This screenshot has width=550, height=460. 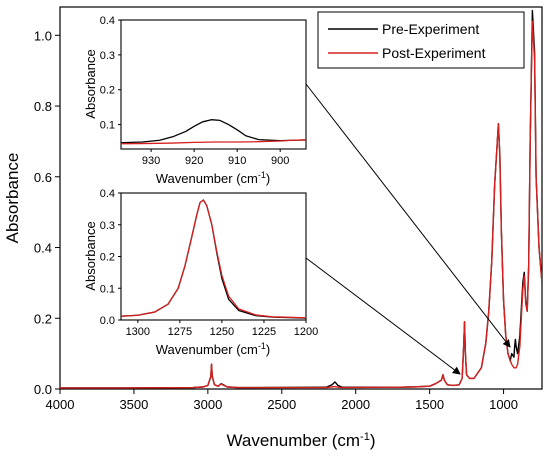 I want to click on inset-bottom-y-tick-label: 0.1, so click(x=107, y=289).